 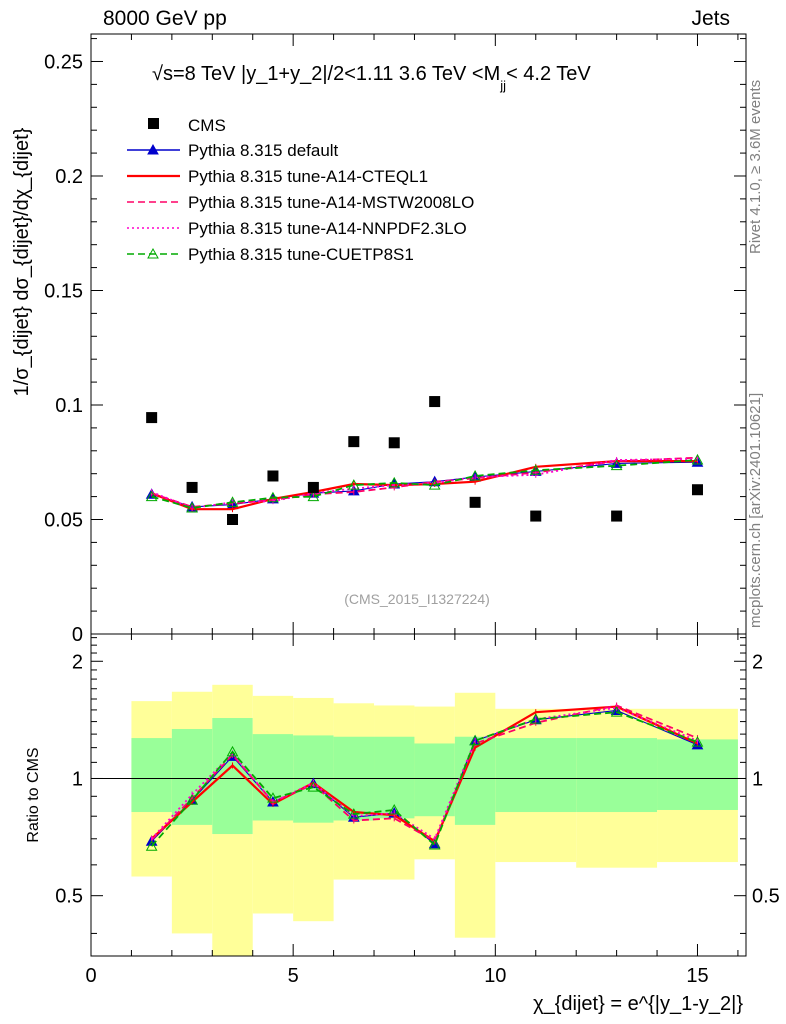 I want to click on main-ytick-label: 0.1, so click(x=69, y=406).